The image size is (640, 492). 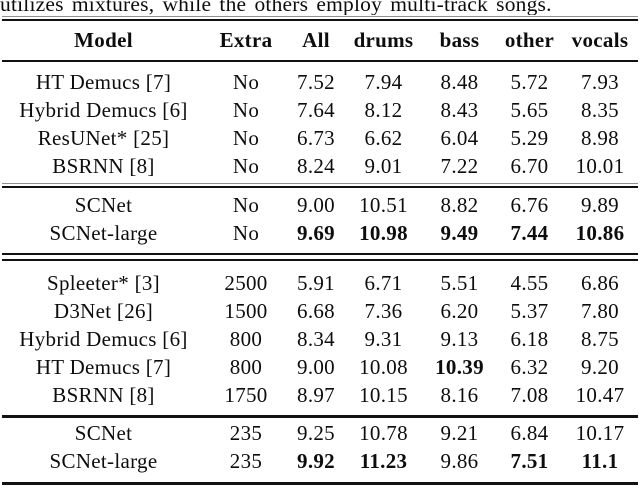 What do you see at coordinates (459, 110) in the screenshot?
I see `bass-cell: 8.43` at bounding box center [459, 110].